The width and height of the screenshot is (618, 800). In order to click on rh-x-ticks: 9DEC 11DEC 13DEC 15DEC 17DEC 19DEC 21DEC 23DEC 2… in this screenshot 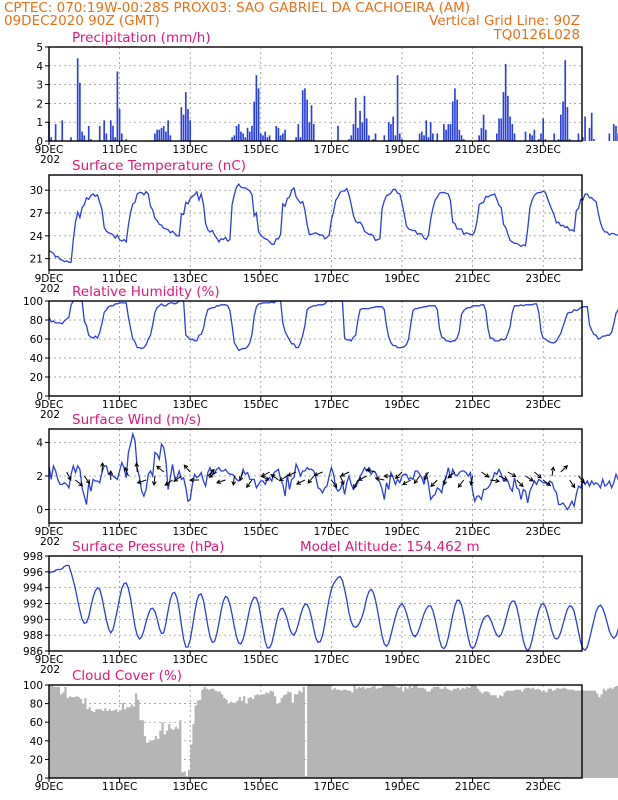, I will do `click(298, 408)`.